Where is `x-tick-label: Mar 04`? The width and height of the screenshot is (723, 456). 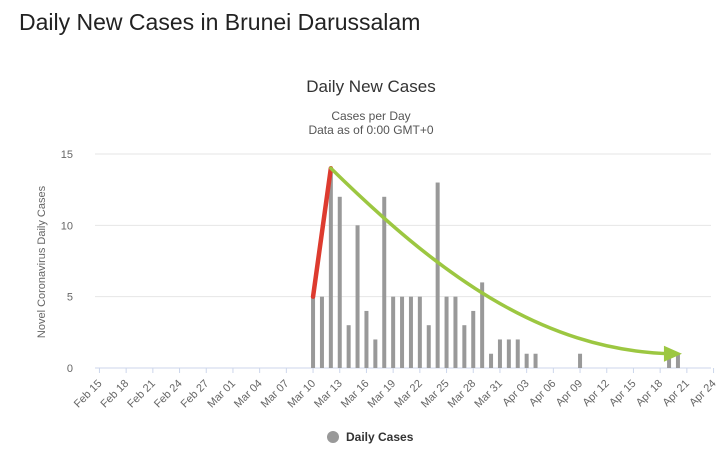
x-tick-label: Mar 04 is located at coordinates (248, 394).